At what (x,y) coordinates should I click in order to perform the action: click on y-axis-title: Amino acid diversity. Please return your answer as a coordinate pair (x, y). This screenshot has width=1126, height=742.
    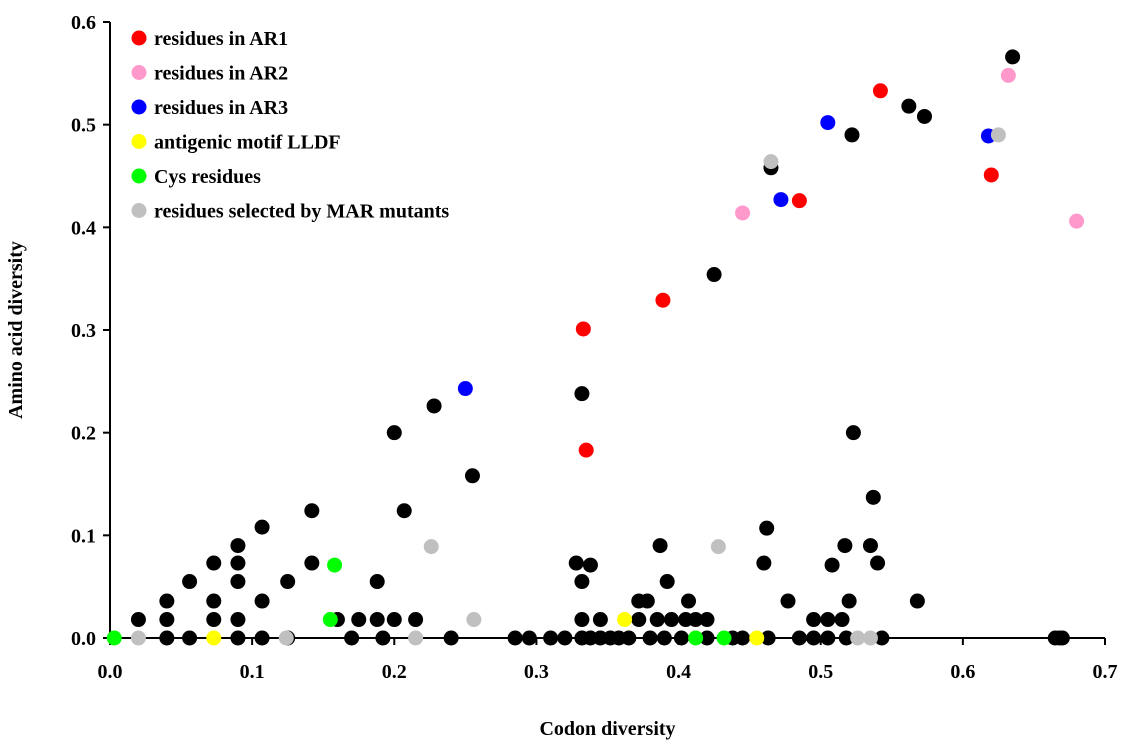
    Looking at the image, I should click on (16, 330).